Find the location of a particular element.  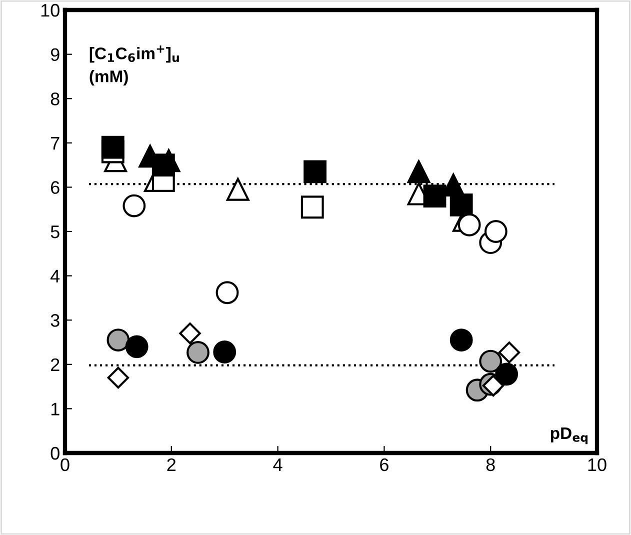

x-tick-label: 10 is located at coordinates (597, 465).